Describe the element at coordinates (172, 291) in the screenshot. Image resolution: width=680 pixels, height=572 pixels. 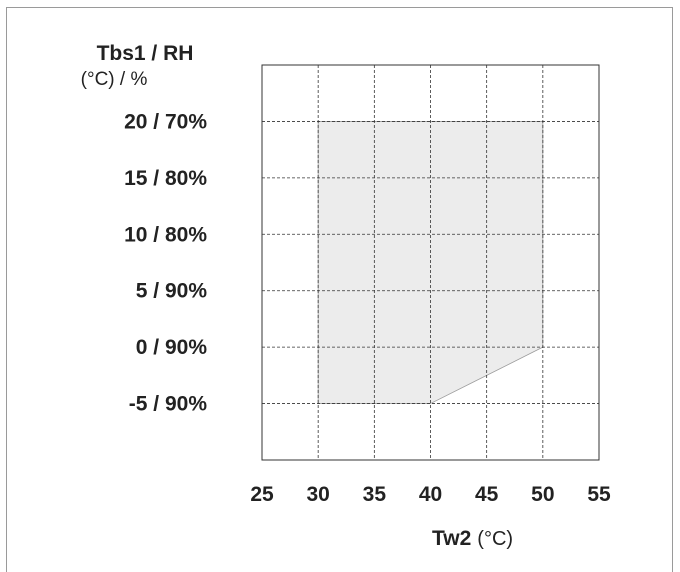
I see `y-tick-label: 5 / 90%` at that location.